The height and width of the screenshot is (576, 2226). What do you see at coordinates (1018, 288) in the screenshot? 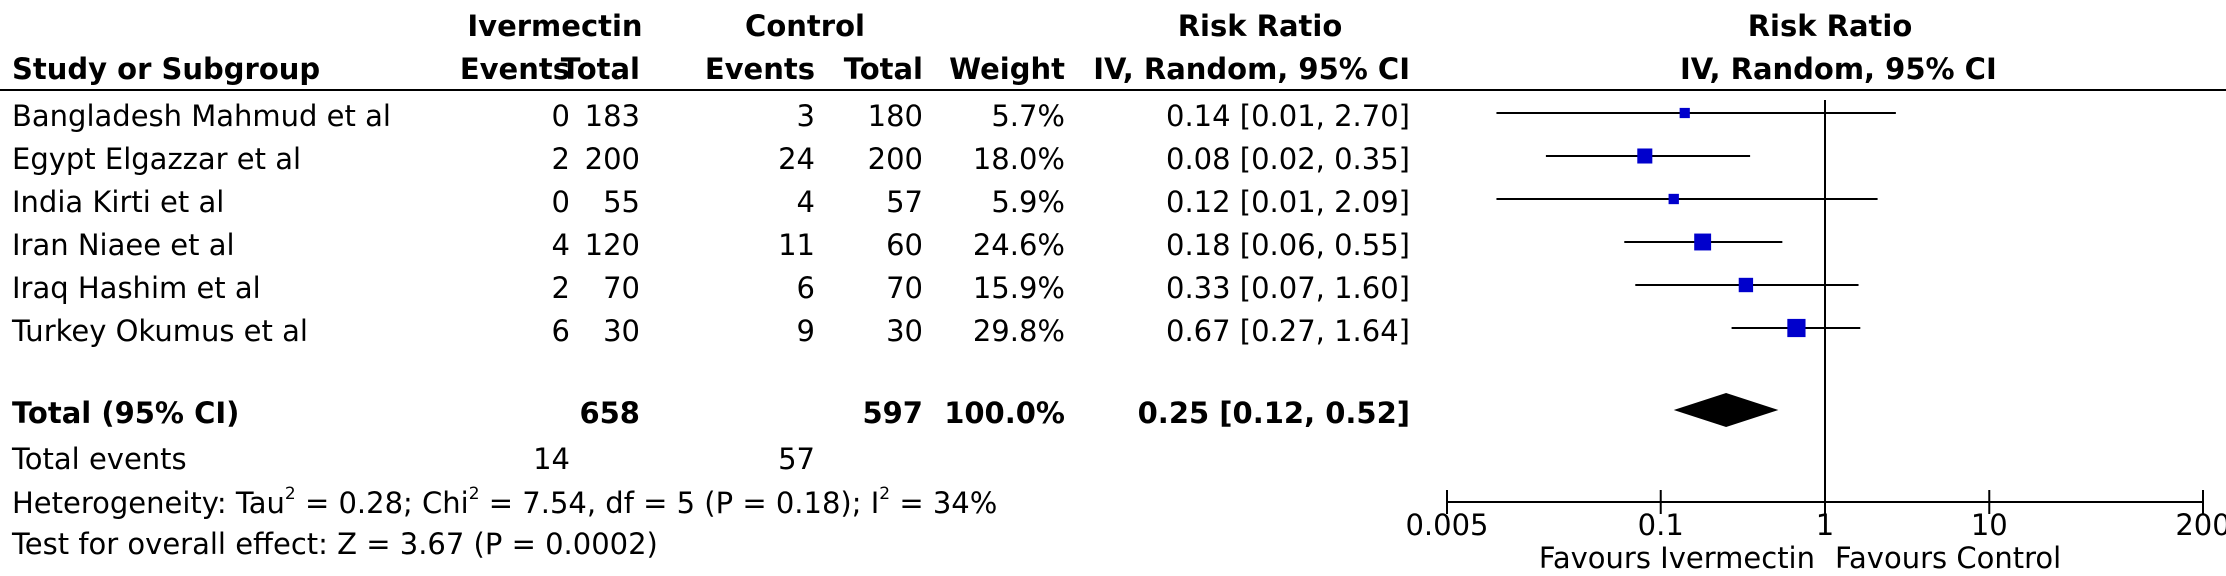
I see `study-weight: 15.9%` at bounding box center [1018, 288].